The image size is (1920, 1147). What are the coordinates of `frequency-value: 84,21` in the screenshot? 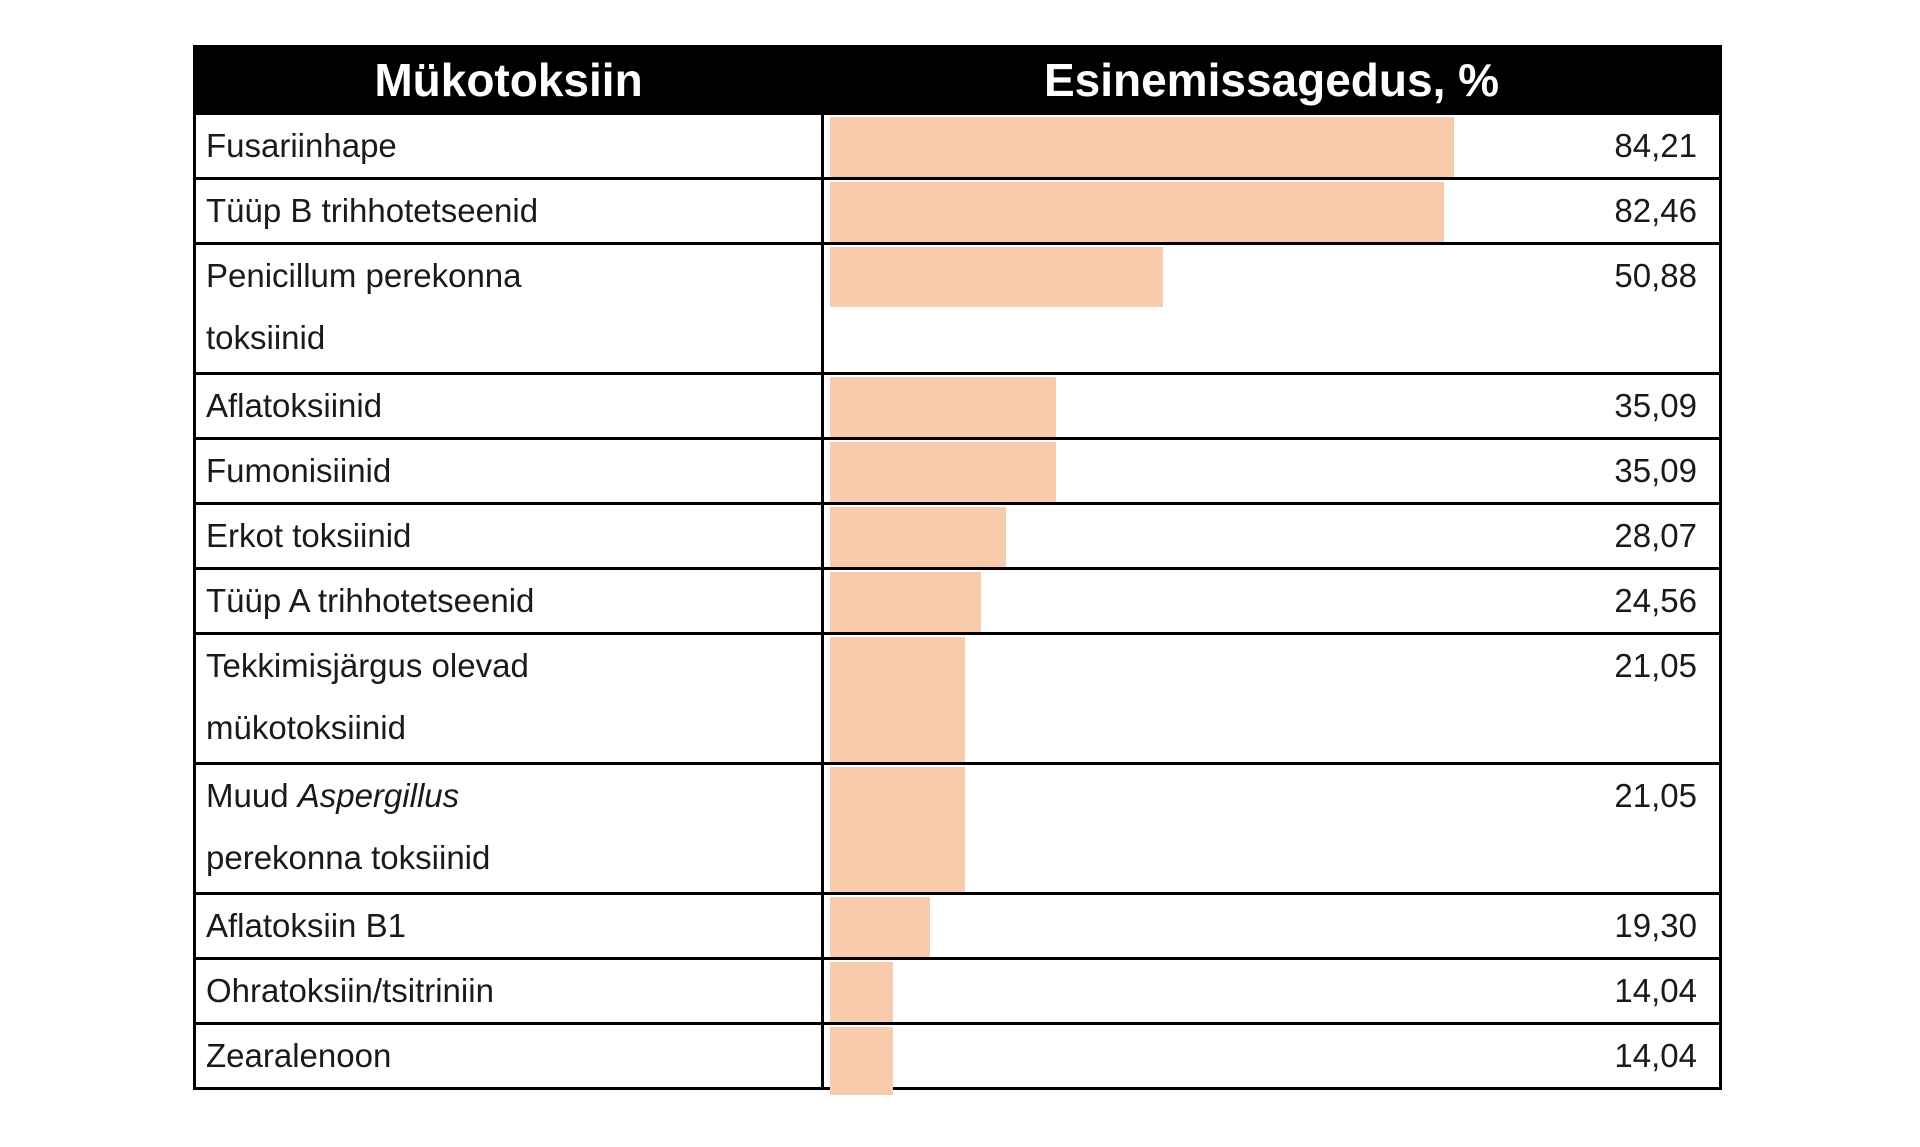 It's located at (1655, 145).